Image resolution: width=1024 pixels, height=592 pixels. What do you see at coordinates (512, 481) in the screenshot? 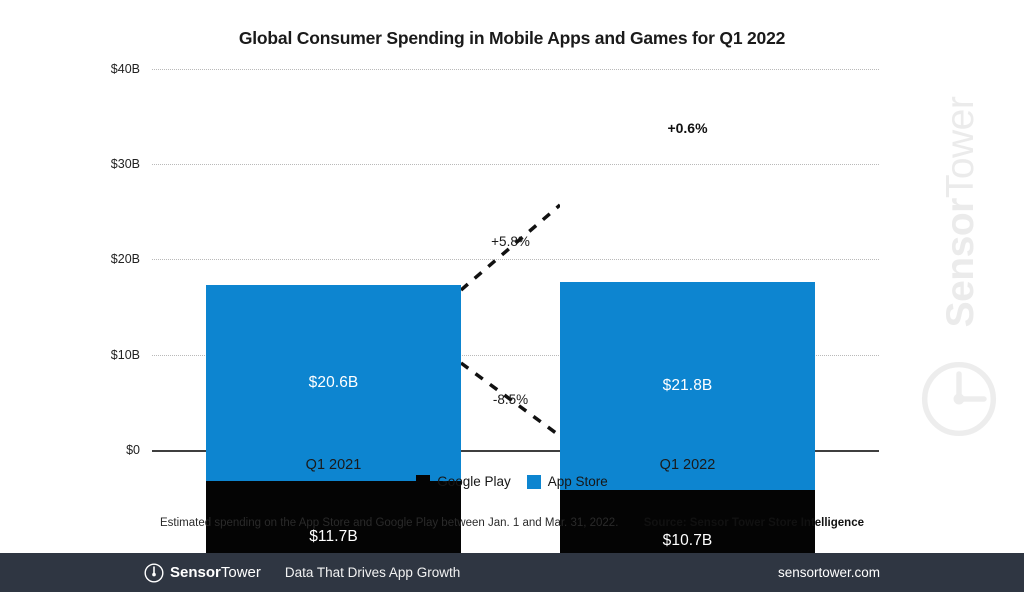
I see `chart-legend: Google Play App Store` at bounding box center [512, 481].